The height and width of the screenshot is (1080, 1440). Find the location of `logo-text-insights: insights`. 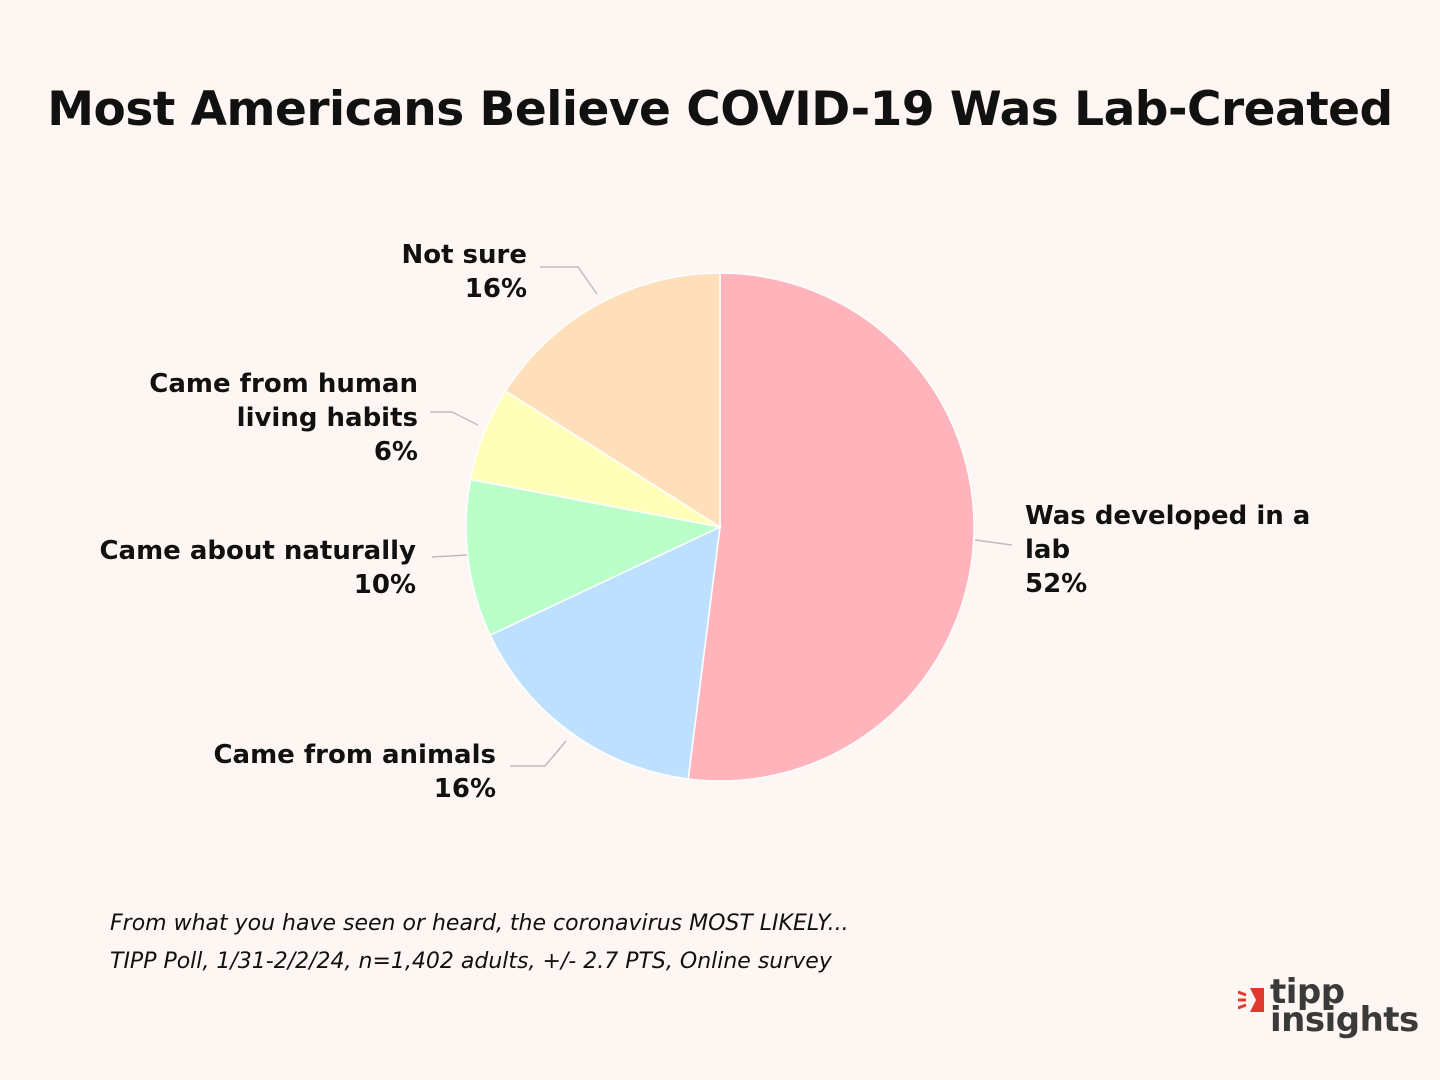

logo-text-insights: insights is located at coordinates (1344, 1020).